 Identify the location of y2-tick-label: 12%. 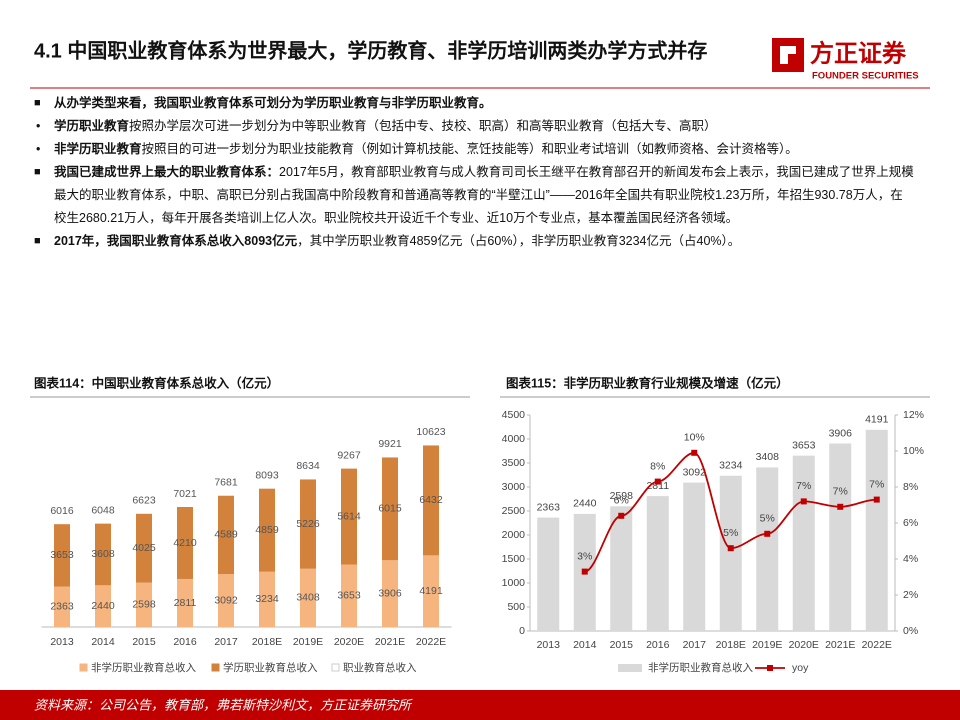
(913, 415).